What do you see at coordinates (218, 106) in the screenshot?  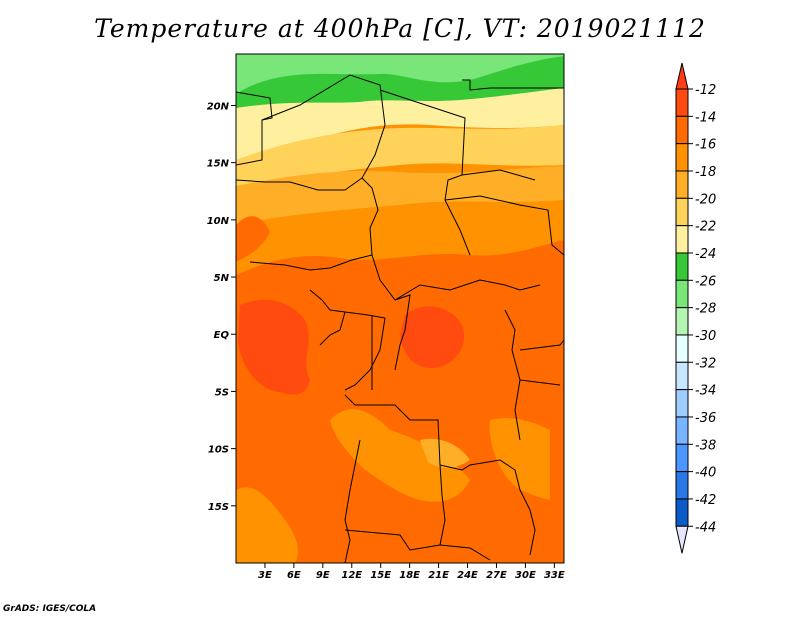 I see `lat-tick-label: 20N` at bounding box center [218, 106].